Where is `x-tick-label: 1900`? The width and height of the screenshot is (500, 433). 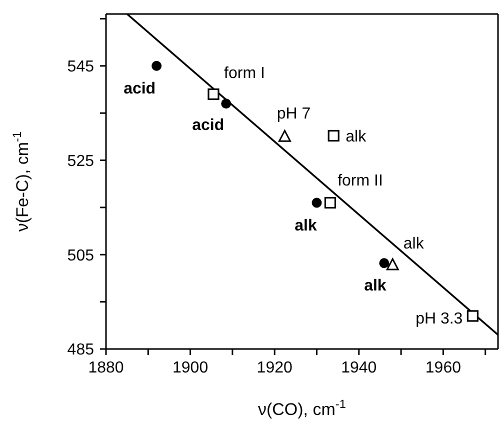 x-tick-label: 1900 is located at coordinates (190, 367).